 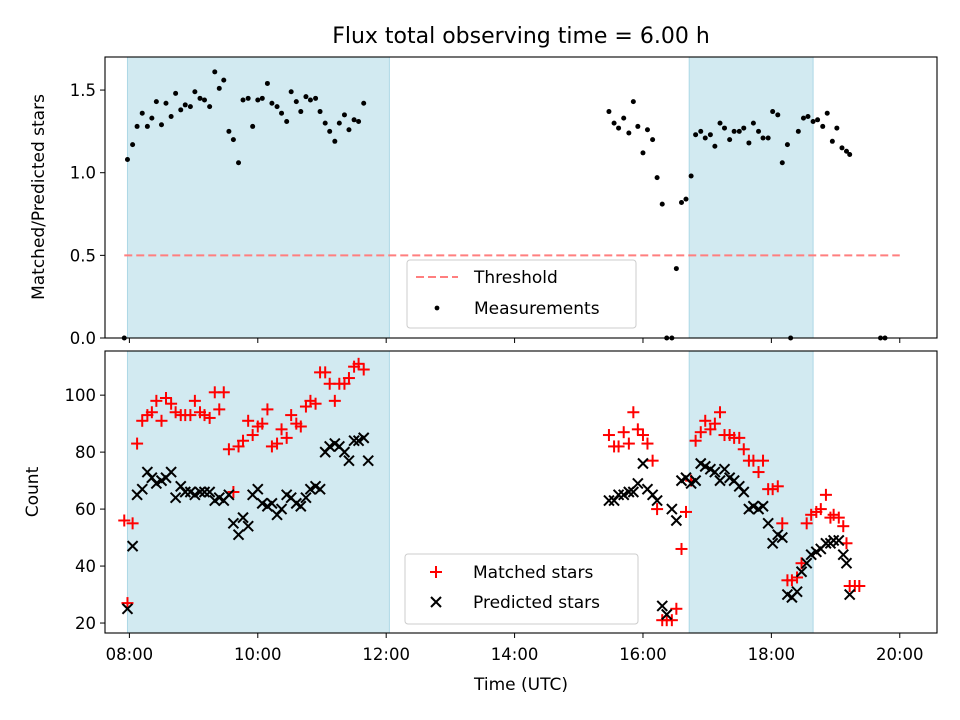 What do you see at coordinates (130, 654) in the screenshot?
I see `x-tick-label: 08:00` at bounding box center [130, 654].